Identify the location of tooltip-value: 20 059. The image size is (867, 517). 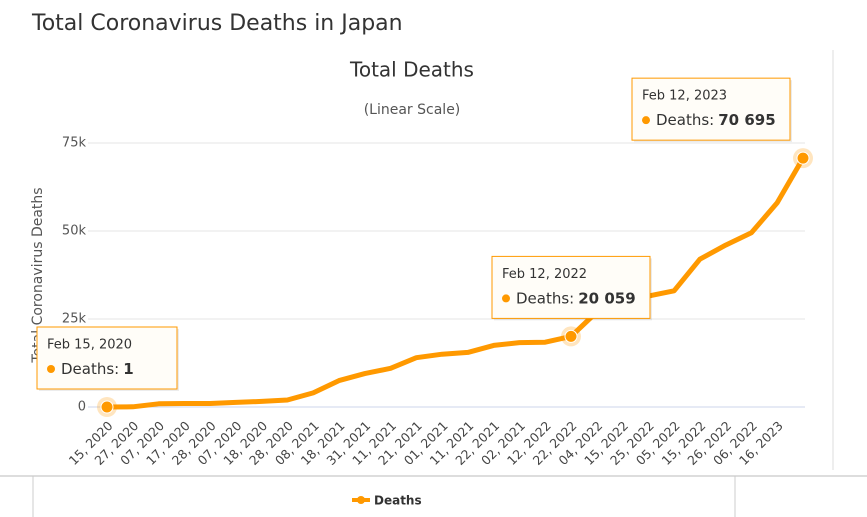
(606, 298).